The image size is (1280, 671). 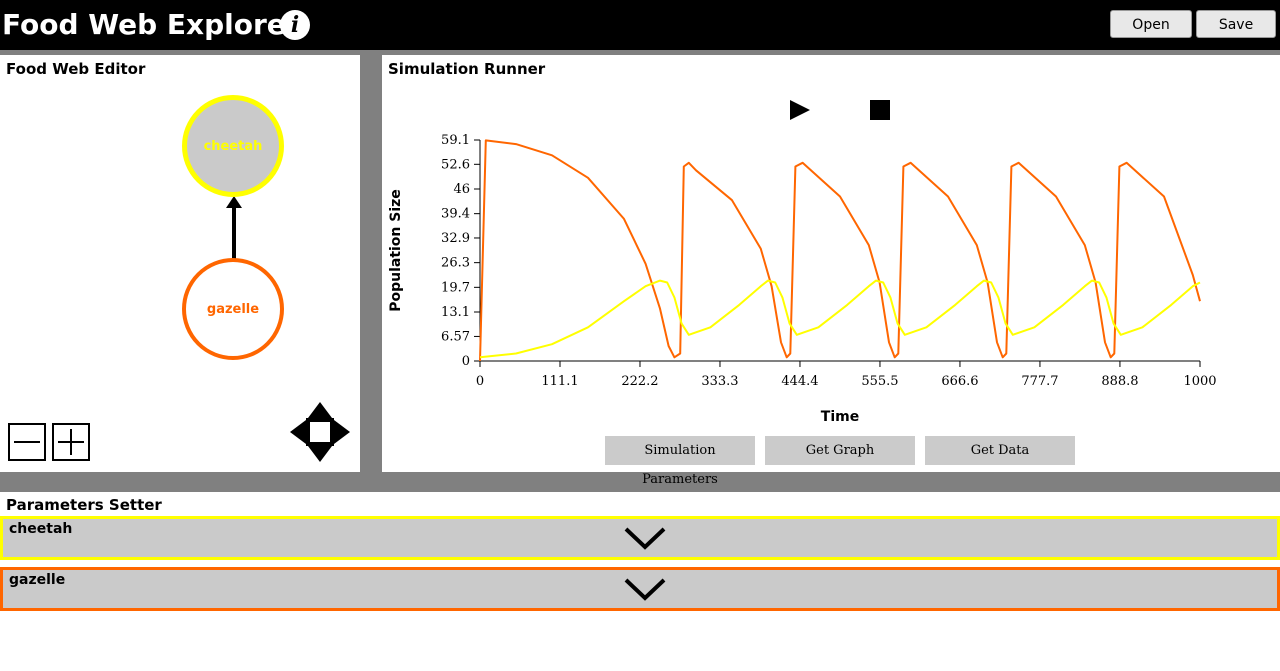 What do you see at coordinates (1236, 24) in the screenshot?
I see `save-button: Save` at bounding box center [1236, 24].